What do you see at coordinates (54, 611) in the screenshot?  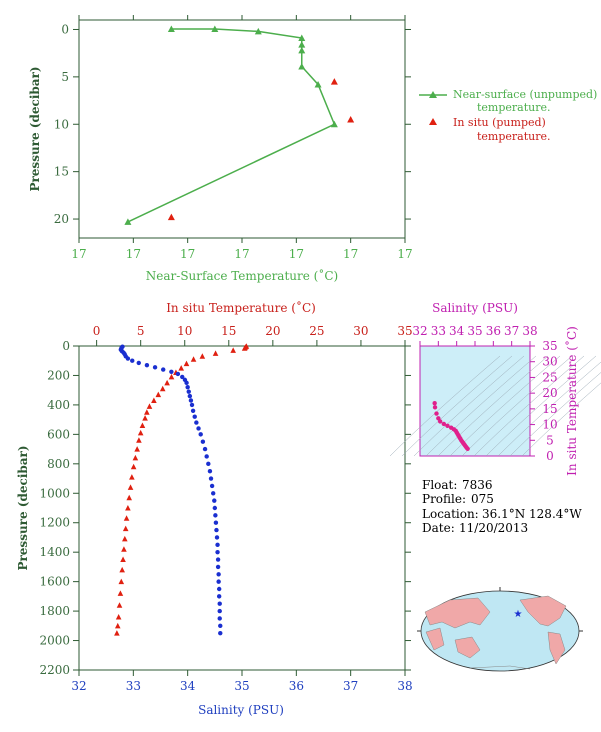 I see `profile-y-tick-label: 1800` at bounding box center [54, 611].